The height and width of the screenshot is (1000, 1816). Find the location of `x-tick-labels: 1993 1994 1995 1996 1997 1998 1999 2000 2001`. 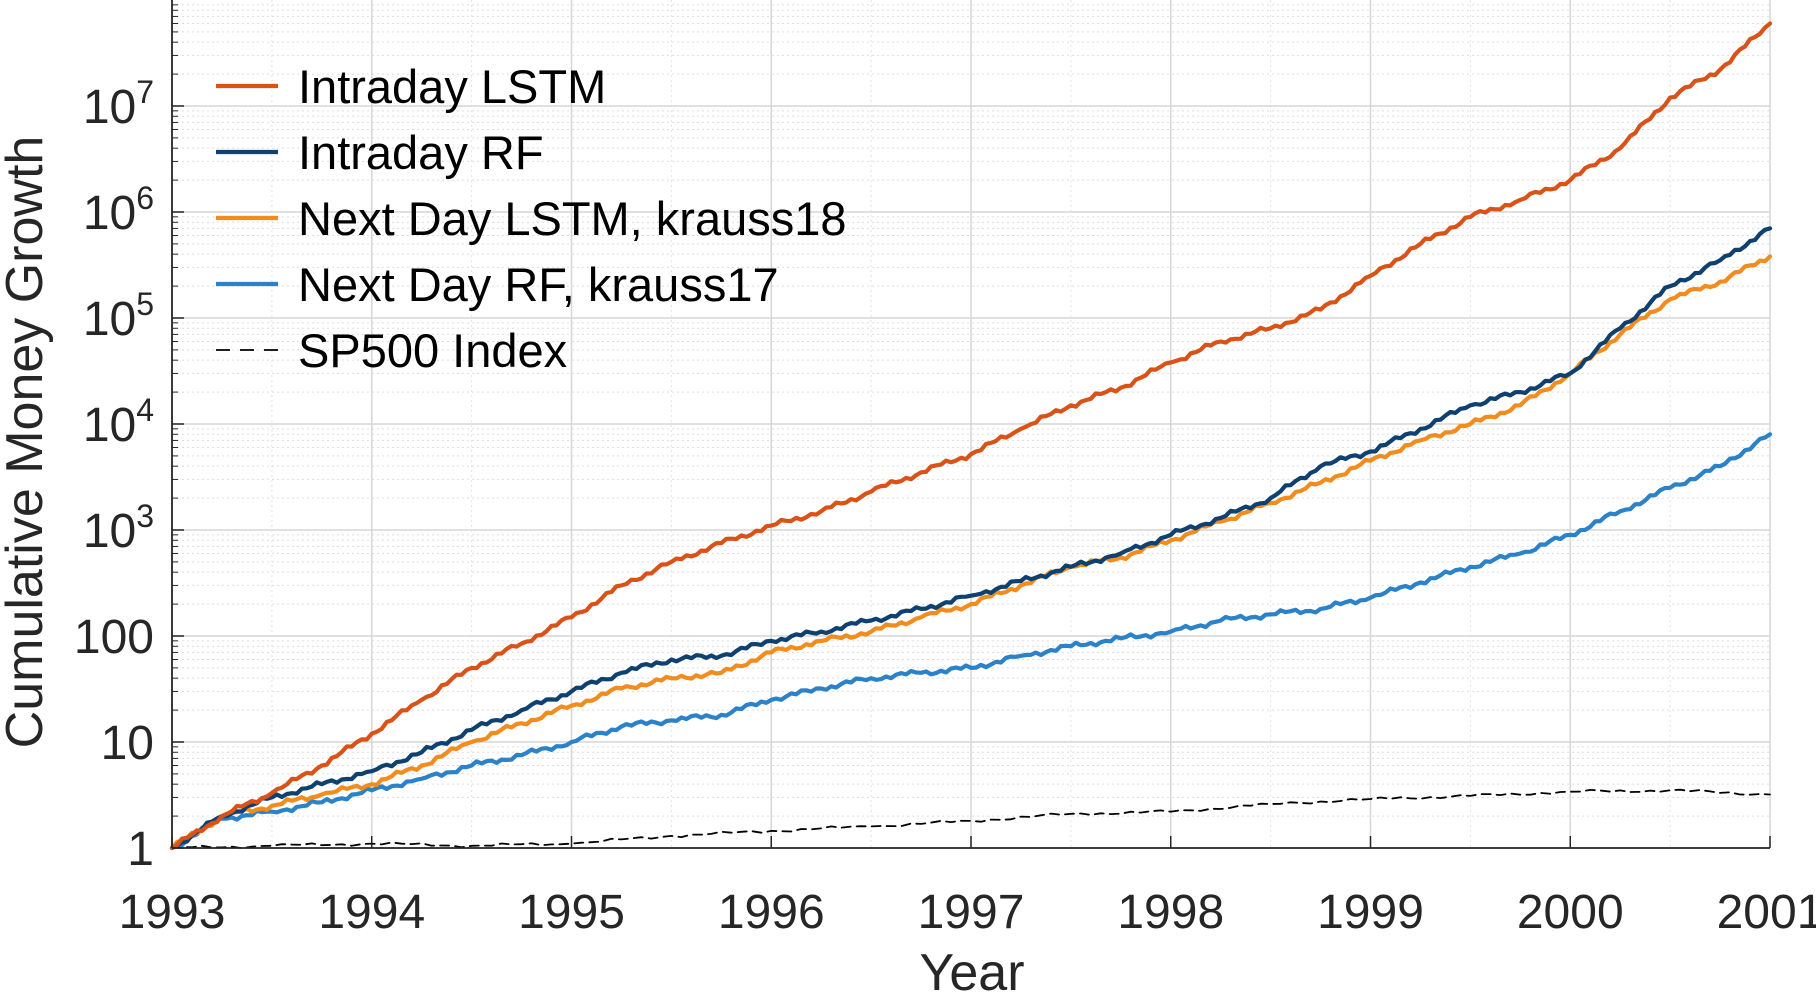

x-tick-labels: 1993 1994 1995 1996 1997 1998 1999 2000 2001 is located at coordinates (967, 912).